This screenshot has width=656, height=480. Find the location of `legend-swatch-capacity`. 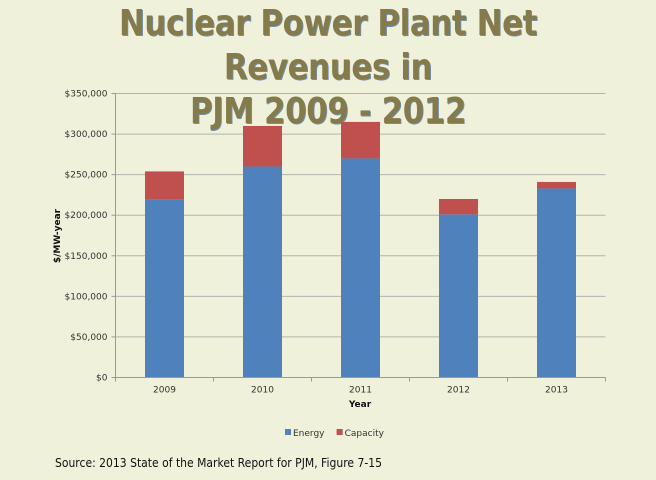

legend-swatch-capacity is located at coordinates (339, 432).